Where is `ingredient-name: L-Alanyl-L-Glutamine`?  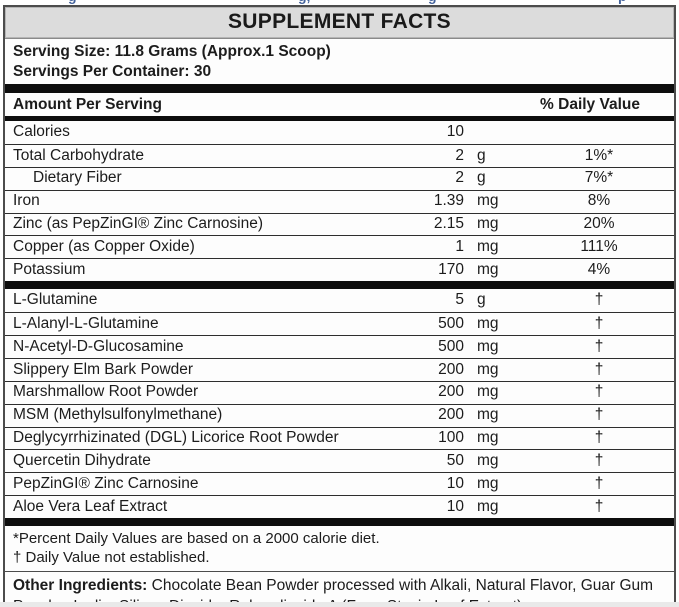 ingredient-name: L-Alanyl-L-Glutamine is located at coordinates (86, 323).